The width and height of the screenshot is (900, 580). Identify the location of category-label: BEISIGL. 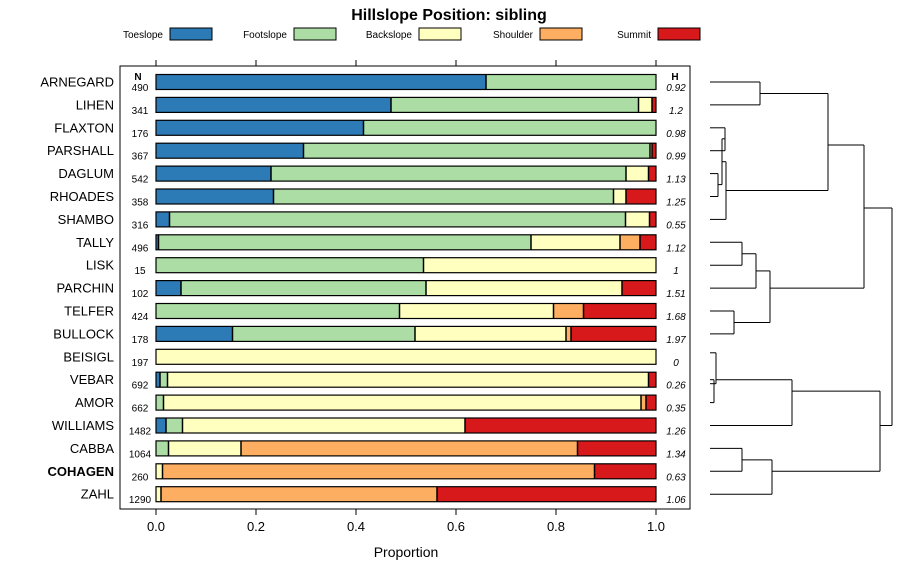
(88, 356).